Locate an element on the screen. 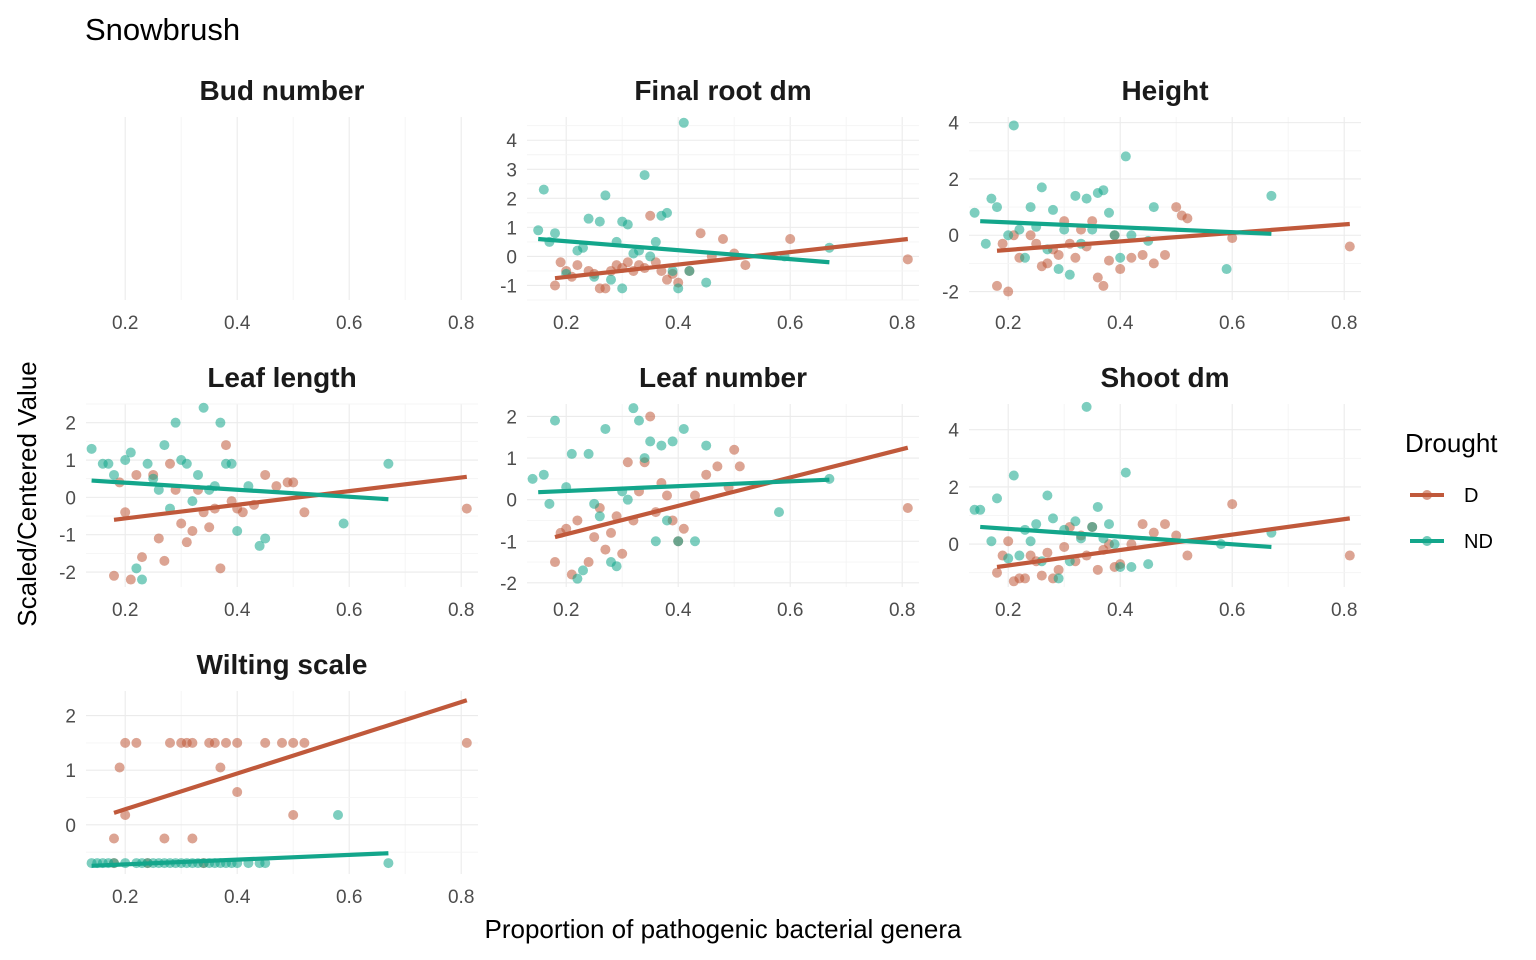 The width and height of the screenshot is (1536, 960). fit-line-d is located at coordinates (731, 258).